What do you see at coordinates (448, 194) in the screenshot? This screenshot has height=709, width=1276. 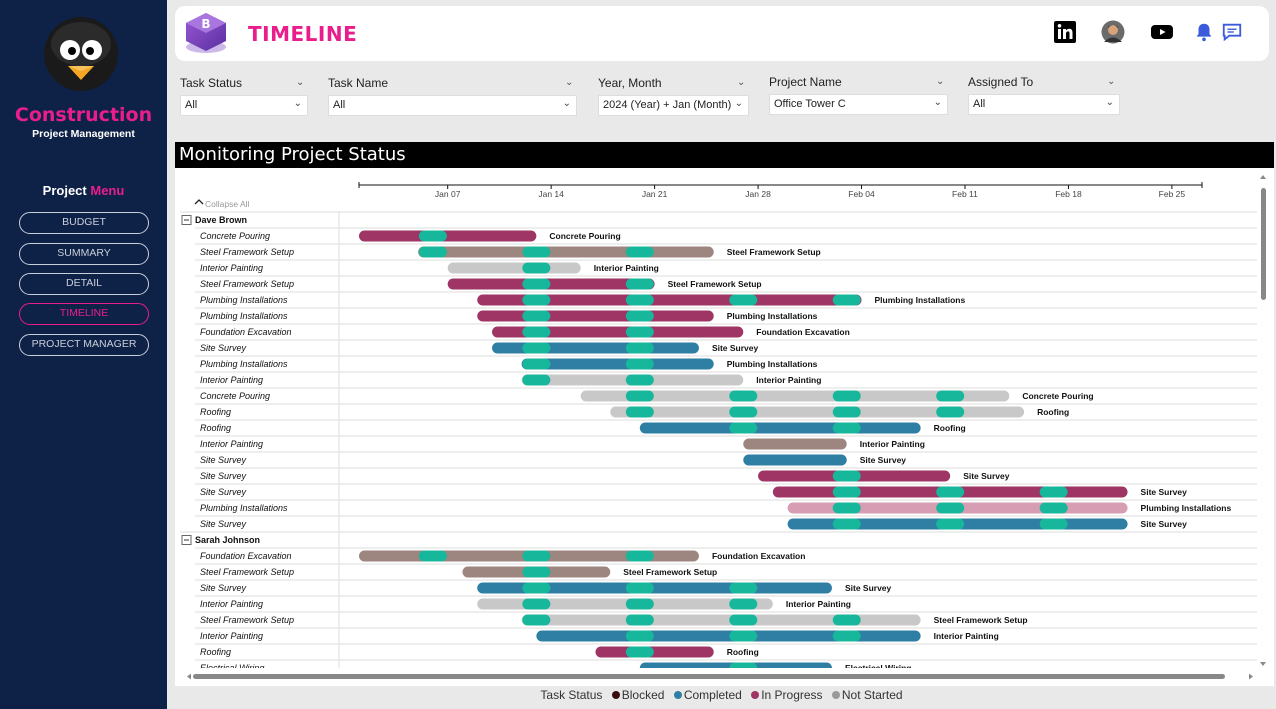 I see `x-tick-label: Jan 07` at bounding box center [448, 194].